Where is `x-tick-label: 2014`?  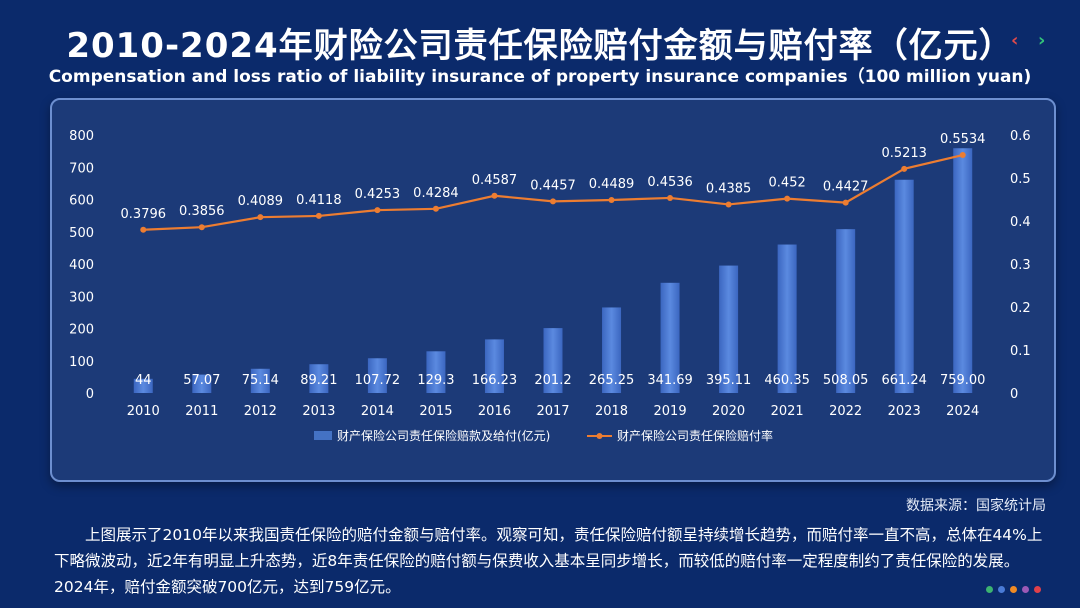 x-tick-label: 2014 is located at coordinates (377, 411).